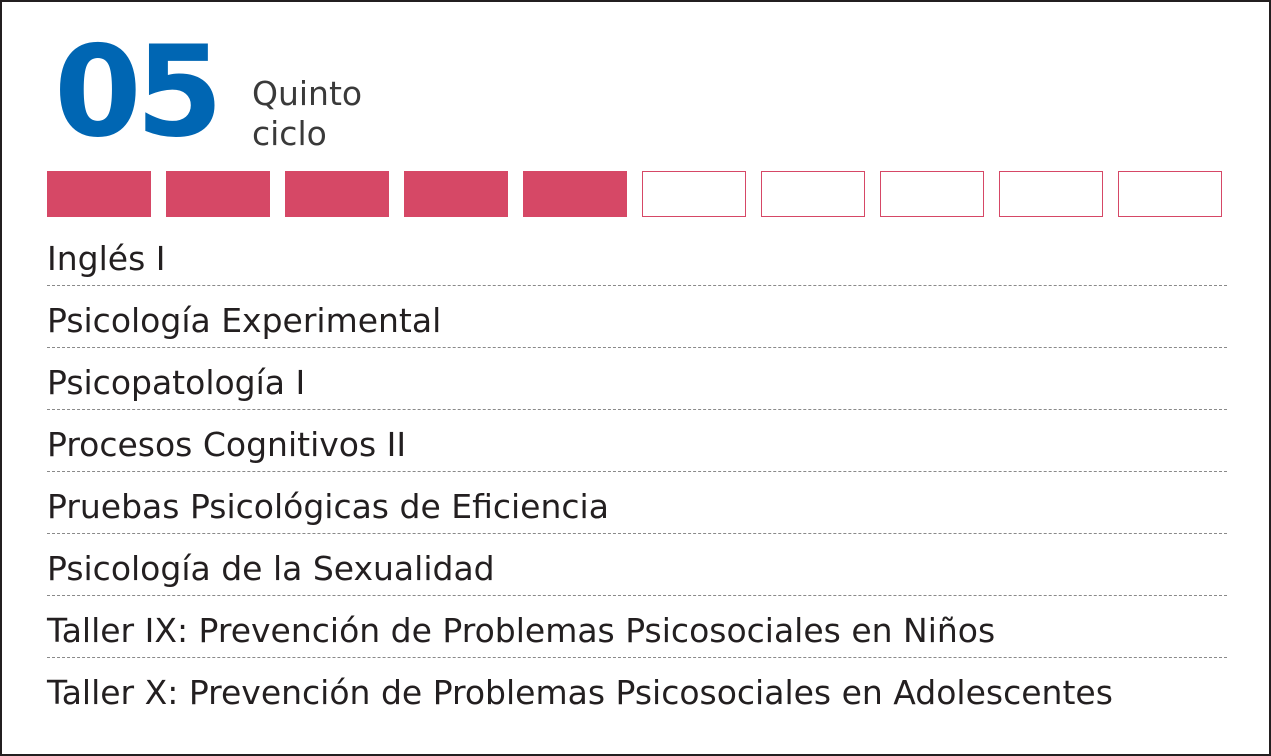 The height and width of the screenshot is (756, 1271). What do you see at coordinates (637, 441) in the screenshot?
I see `course-item: Procesos Cognitivos II` at bounding box center [637, 441].